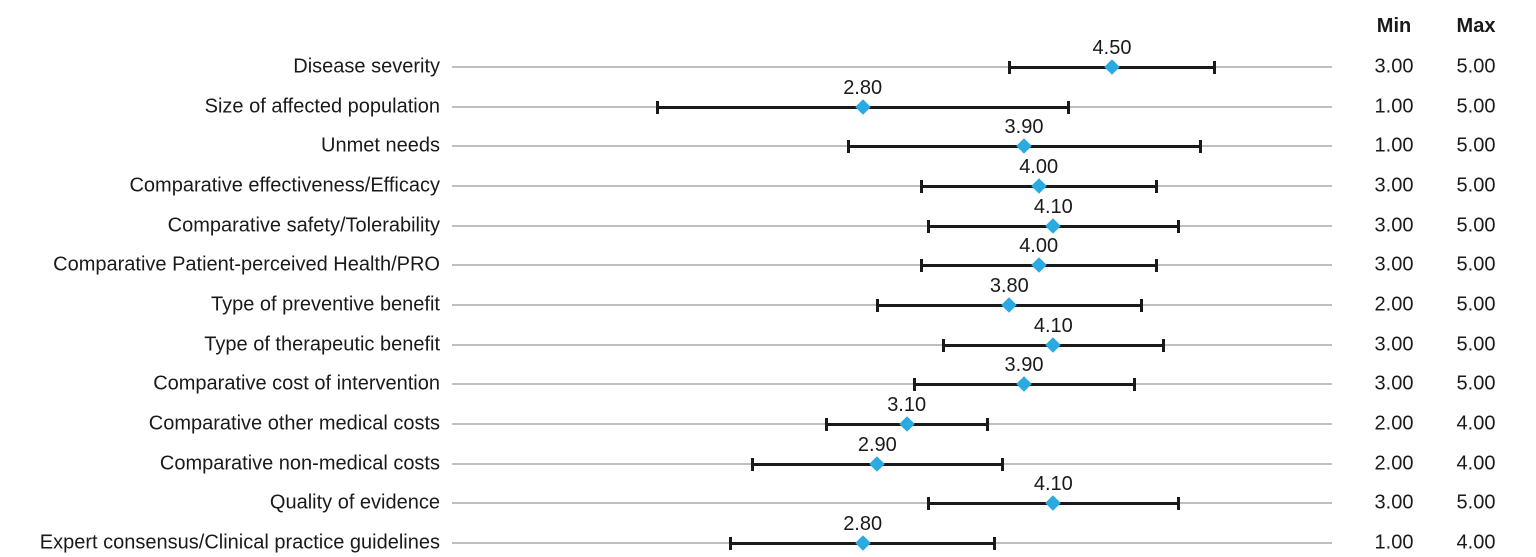  Describe the element at coordinates (296, 383) in the screenshot. I see `row-label: Comparative cost of intervention` at that location.